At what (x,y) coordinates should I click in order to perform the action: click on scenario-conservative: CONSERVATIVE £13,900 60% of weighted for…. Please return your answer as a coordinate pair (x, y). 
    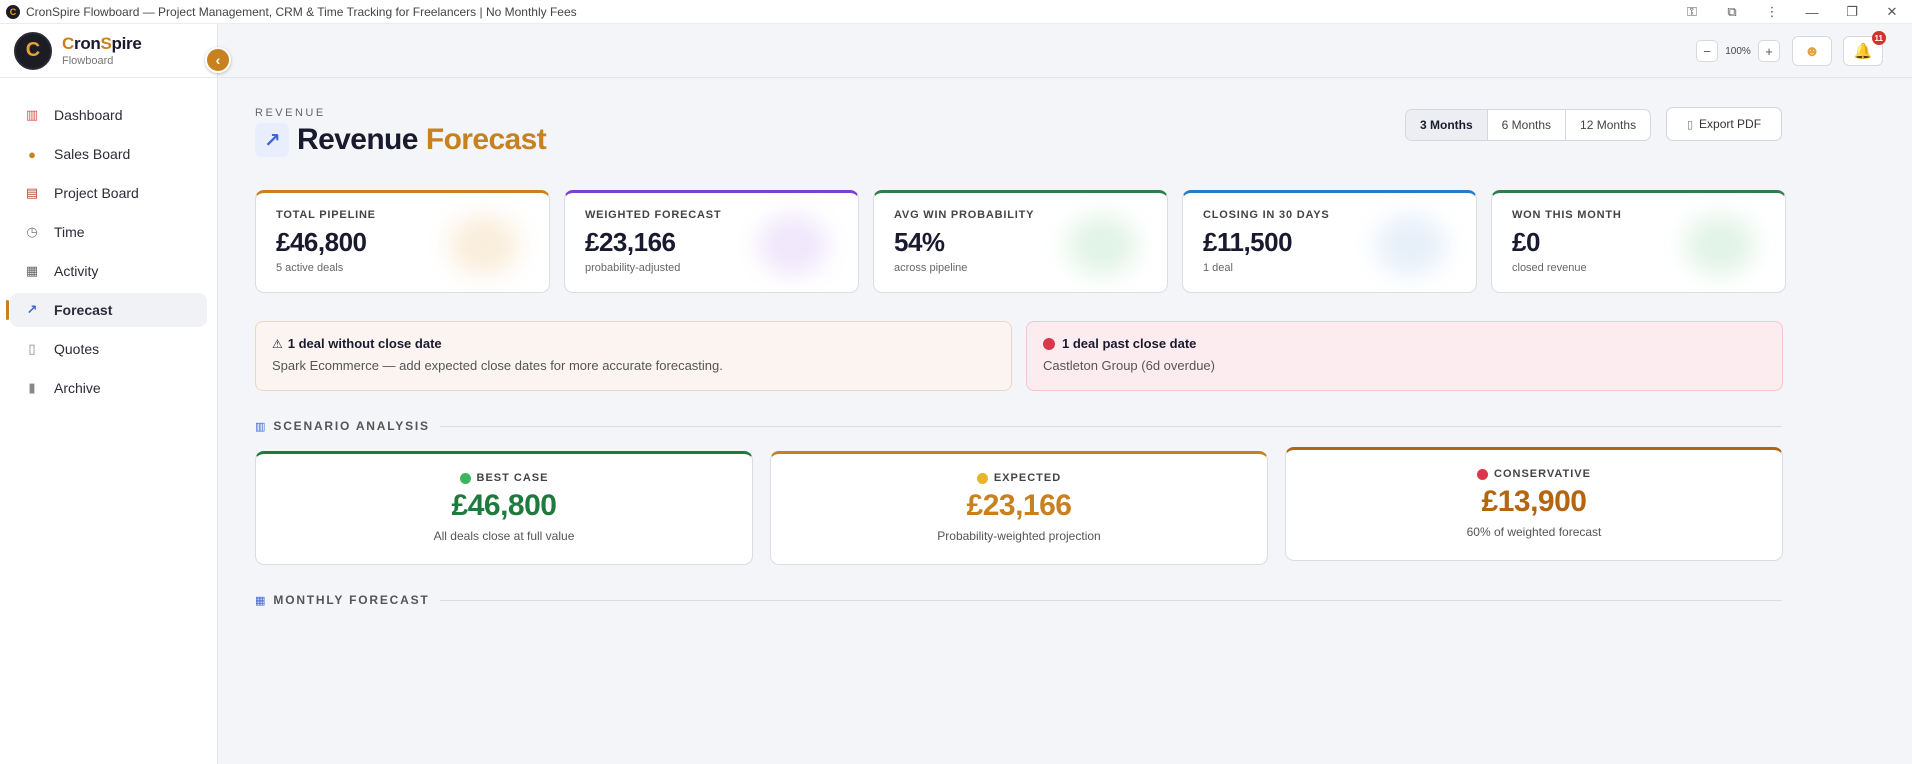
    Looking at the image, I should click on (1534, 504).